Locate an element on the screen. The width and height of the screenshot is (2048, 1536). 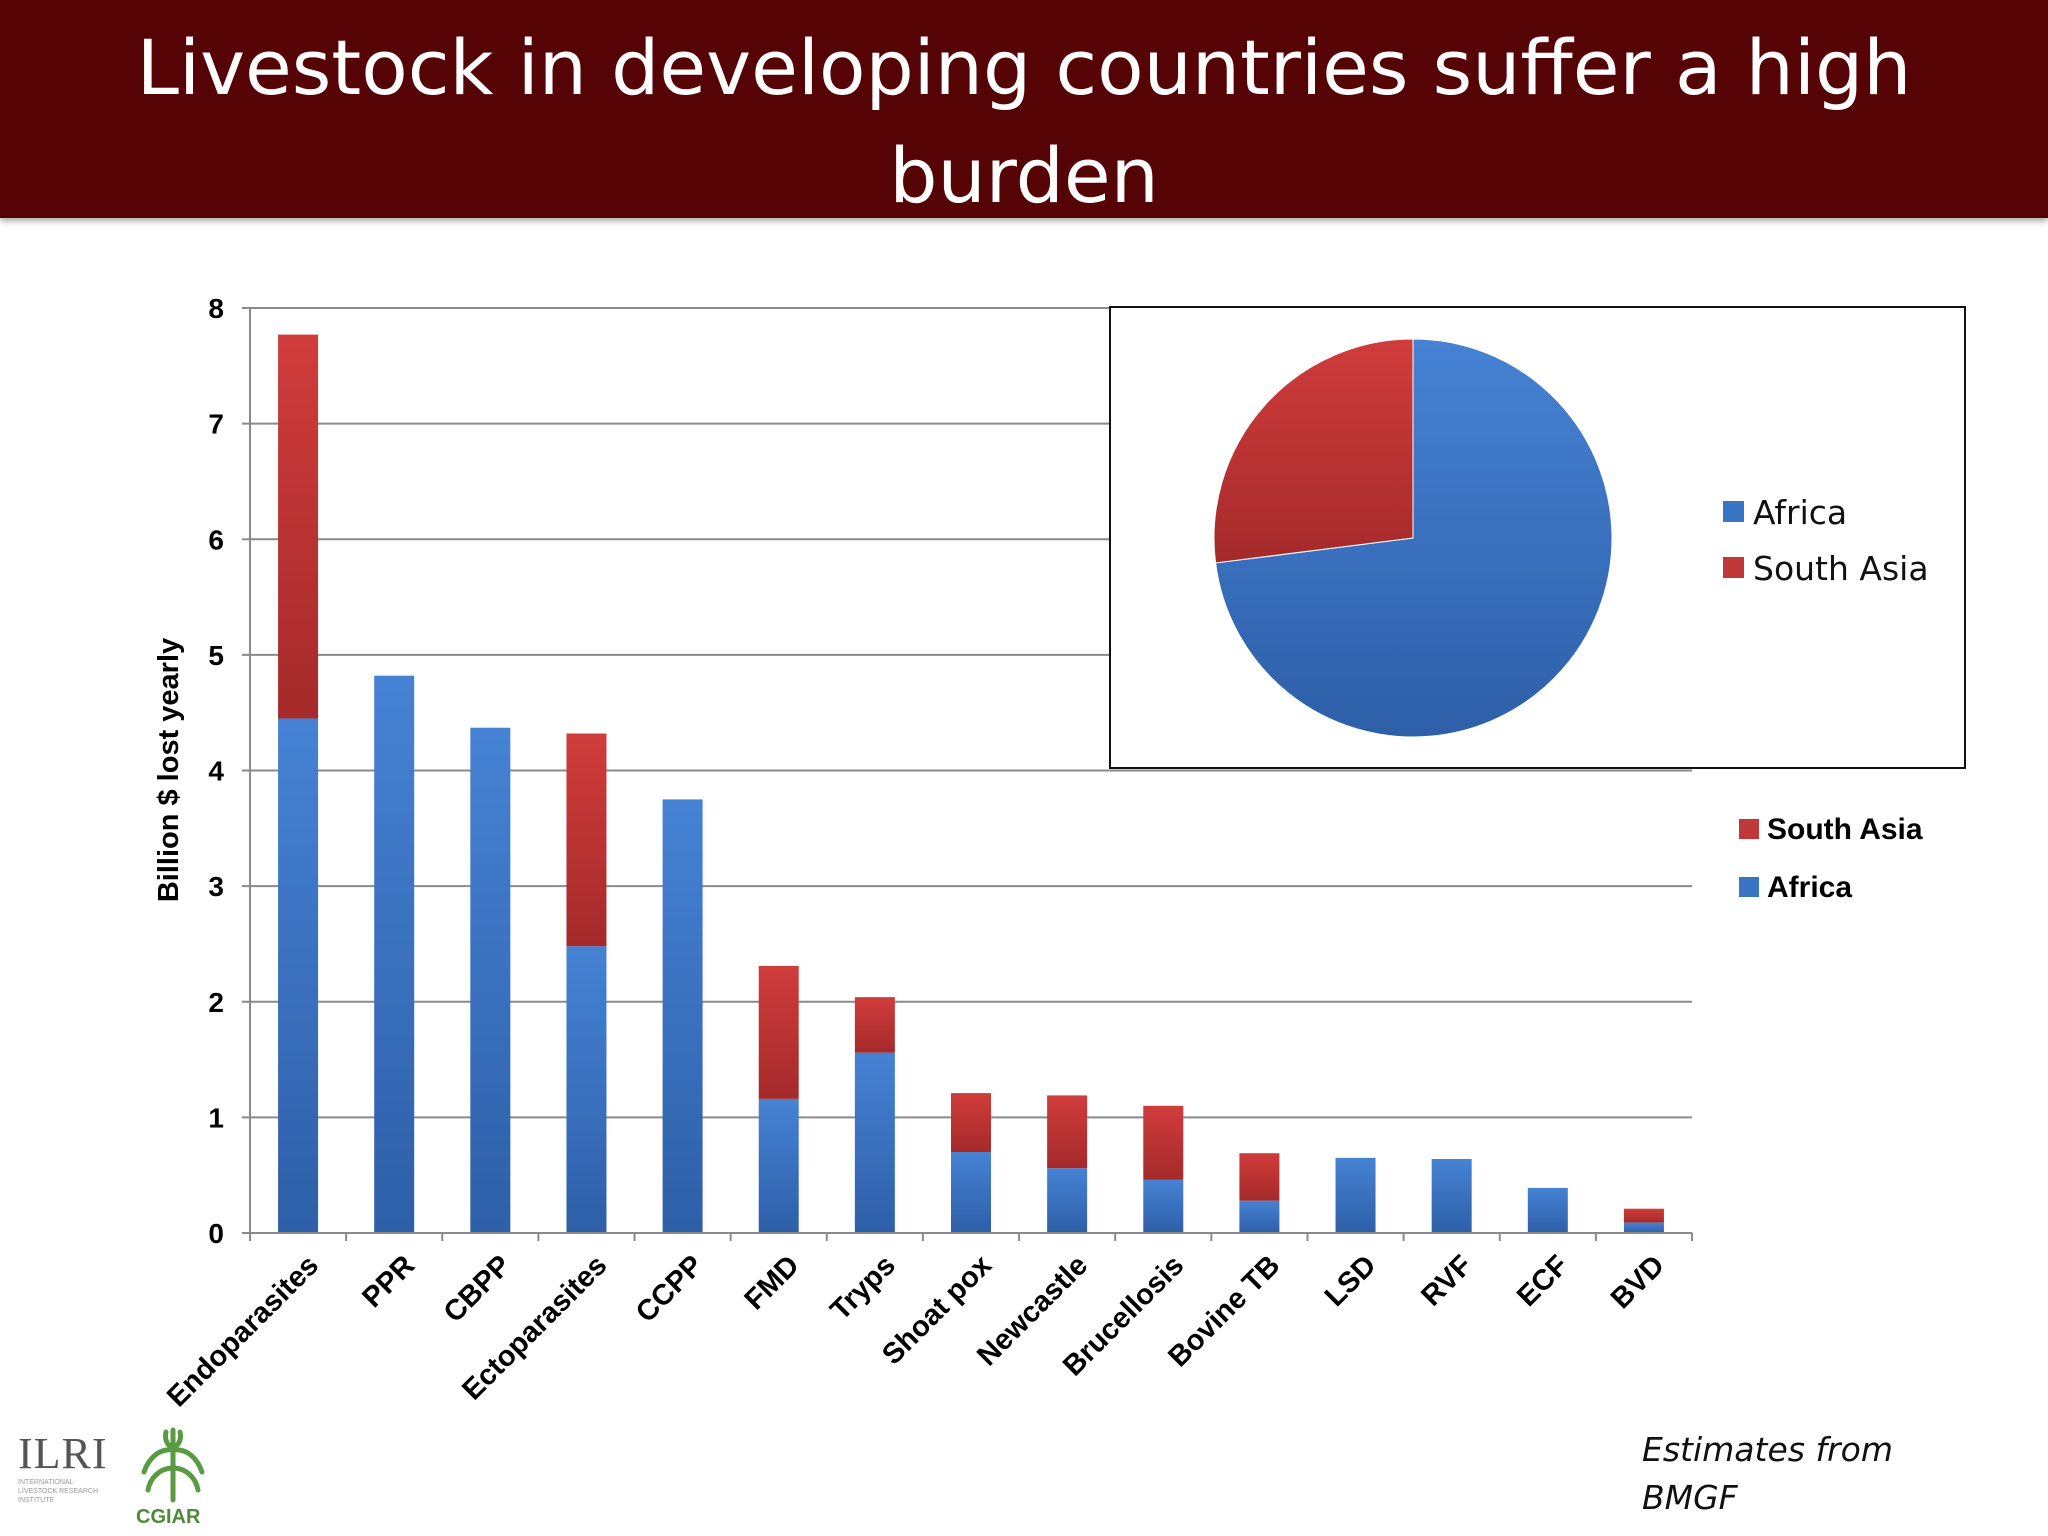
pie-slice-africa is located at coordinates (1414, 538).